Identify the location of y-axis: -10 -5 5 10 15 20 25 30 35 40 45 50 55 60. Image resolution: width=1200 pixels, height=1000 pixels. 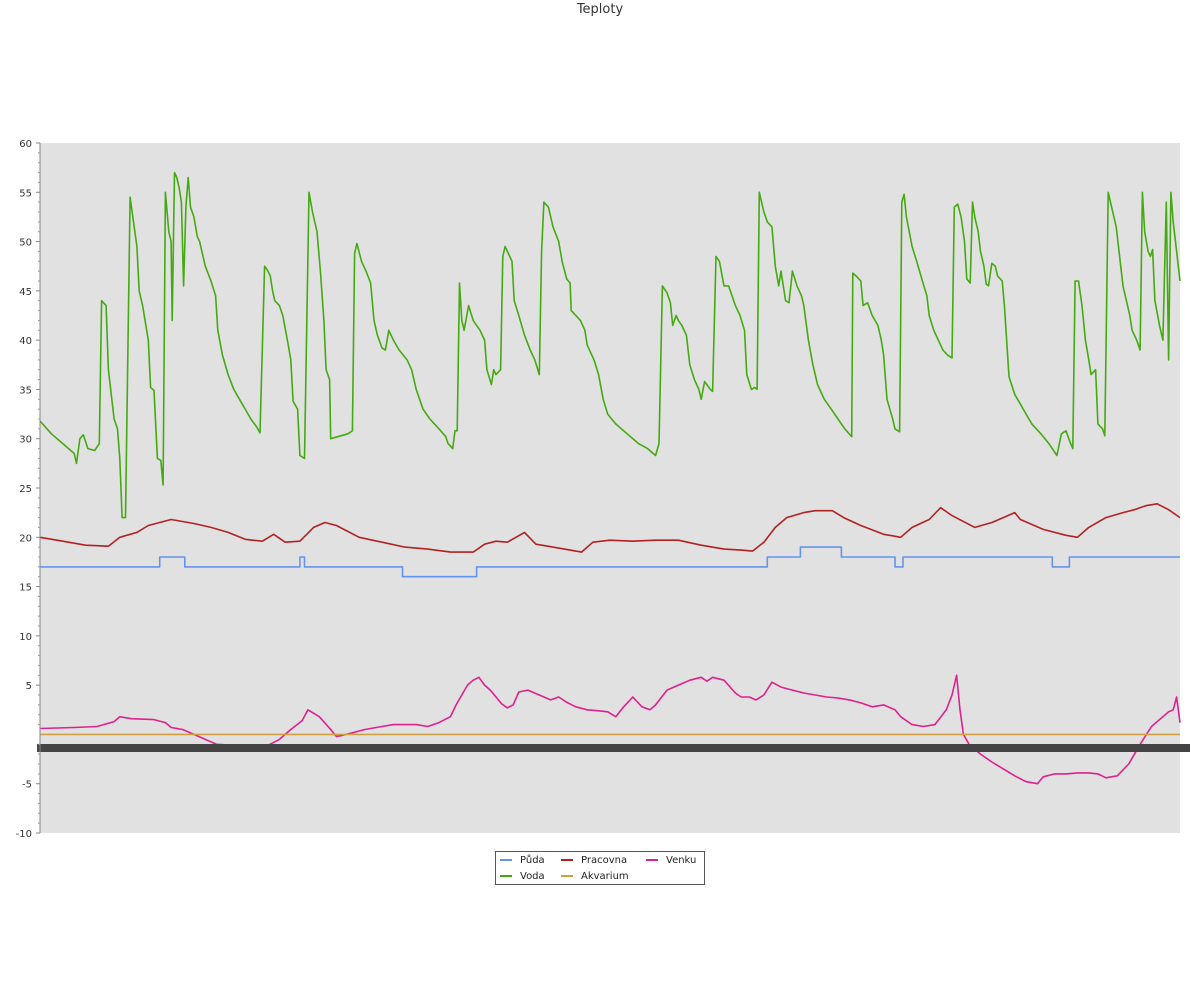
(28, 489).